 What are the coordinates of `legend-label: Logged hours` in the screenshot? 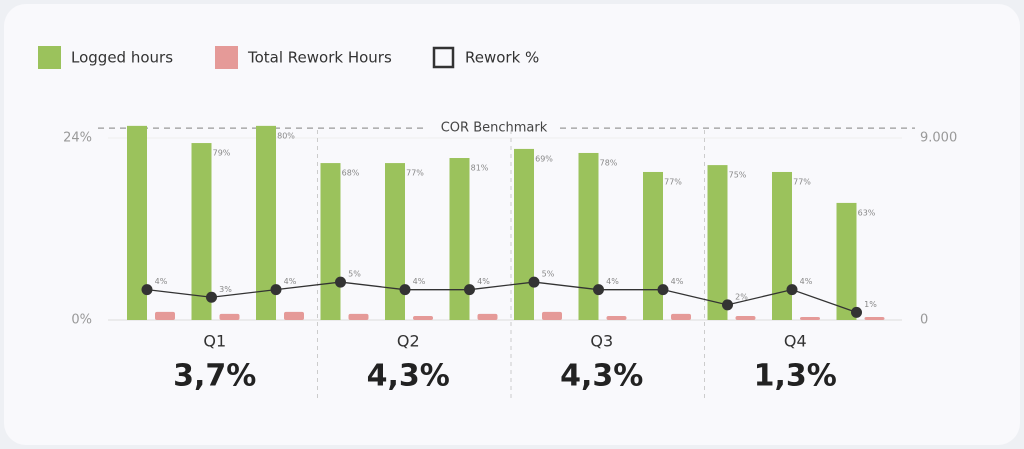 It's located at (122, 58).